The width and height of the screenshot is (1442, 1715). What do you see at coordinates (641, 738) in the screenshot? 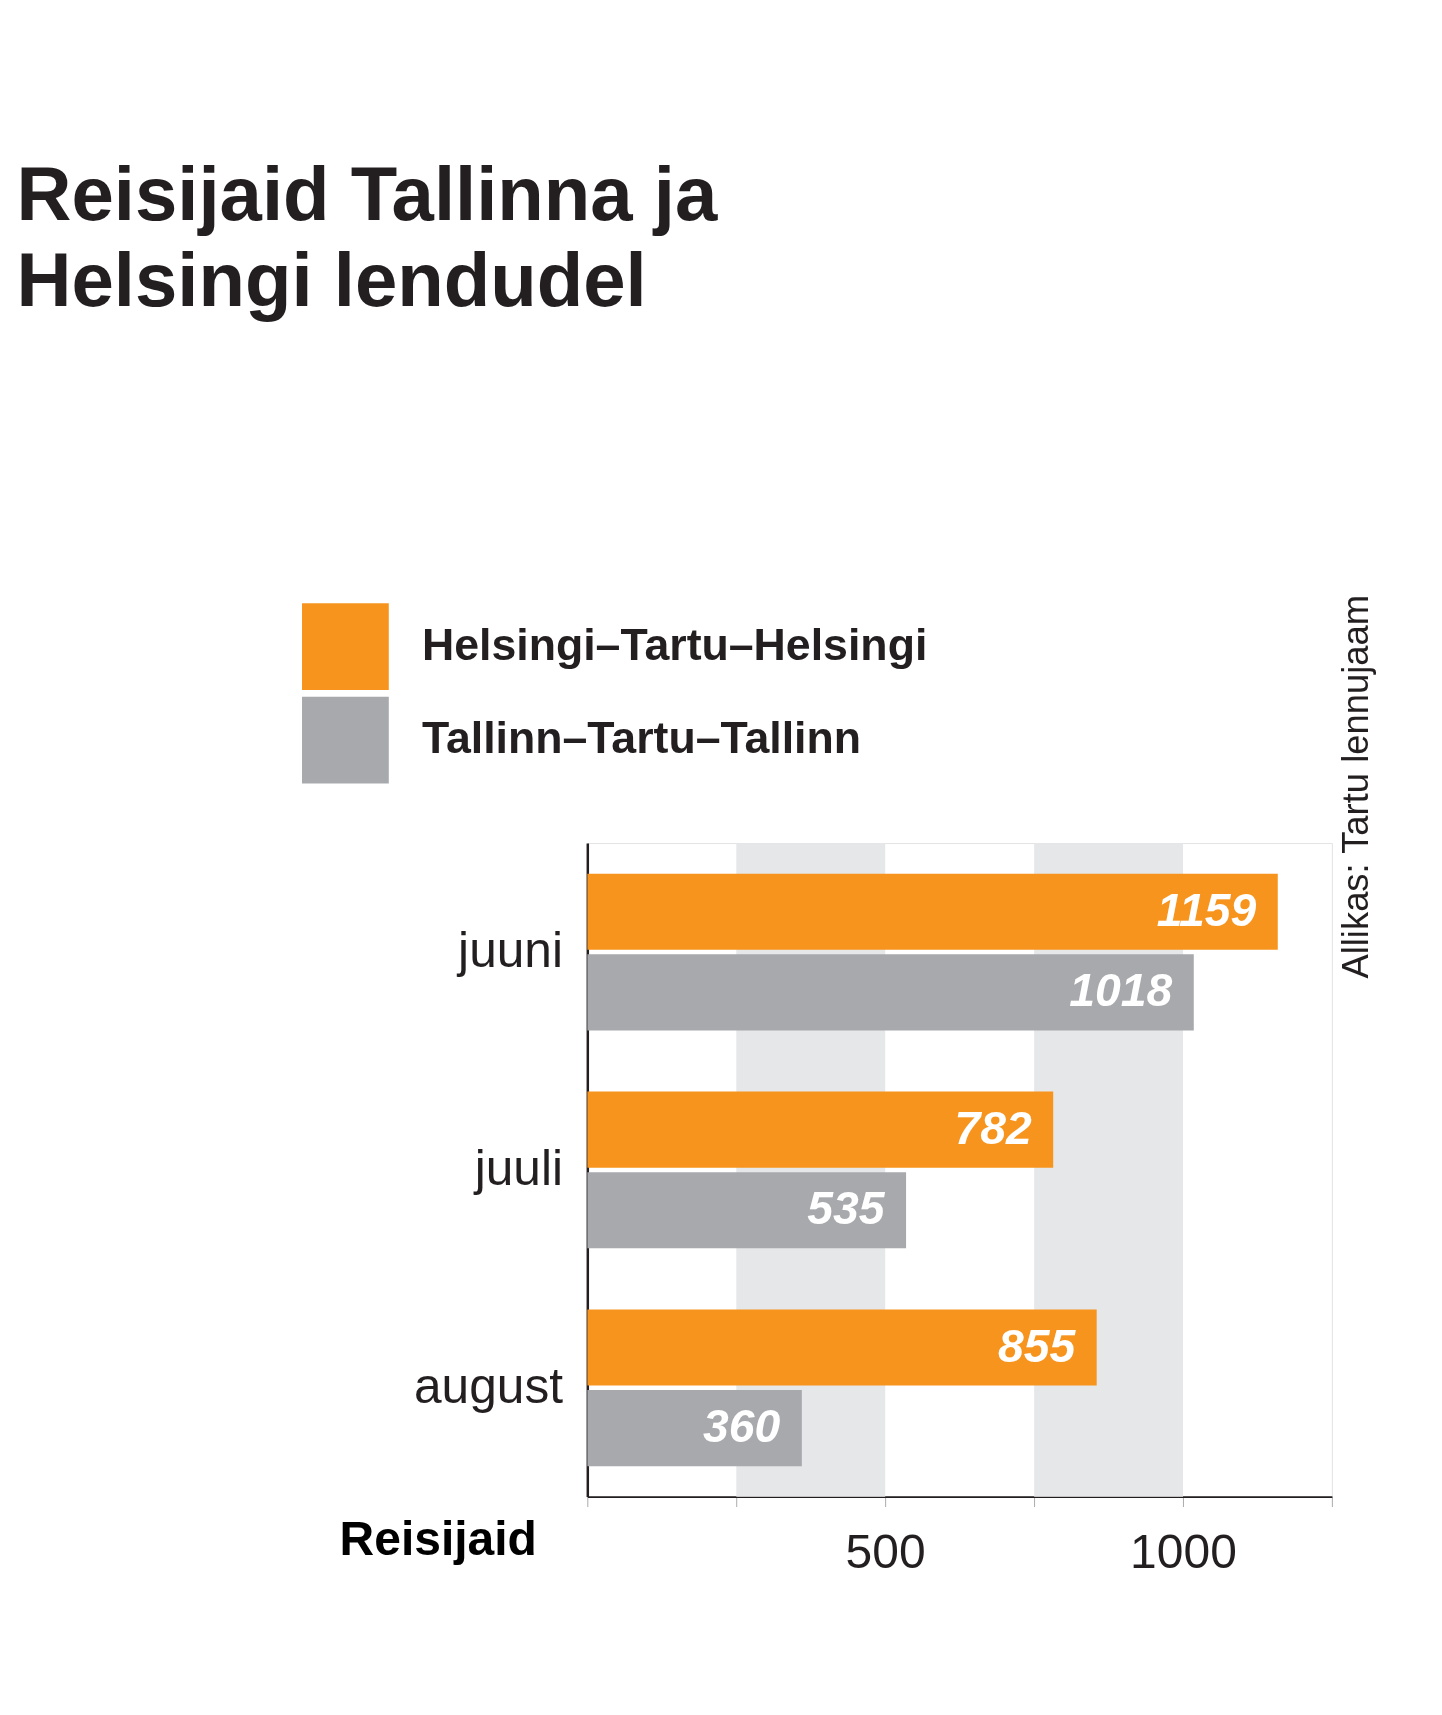
I see `legend-label: Tallinn–Tartu–Tallinn` at bounding box center [641, 738].